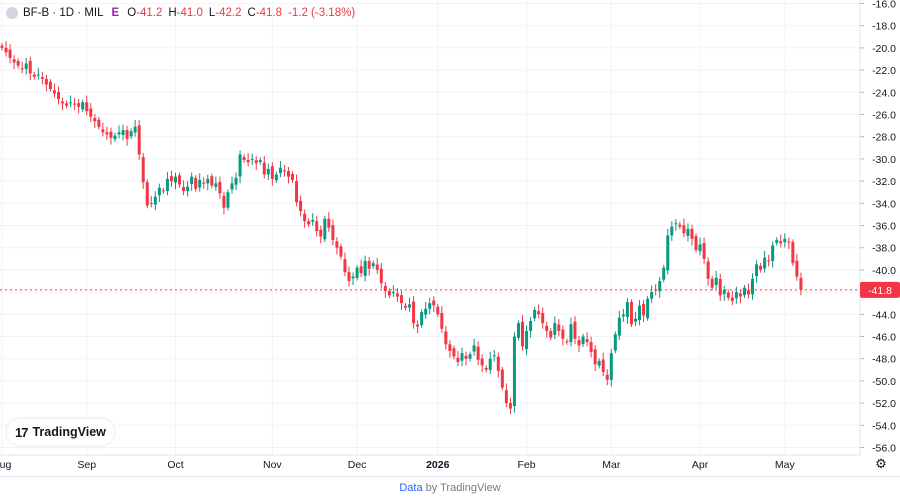  What do you see at coordinates (69, 432) in the screenshot?
I see `logo-text: TradingView` at bounding box center [69, 432].